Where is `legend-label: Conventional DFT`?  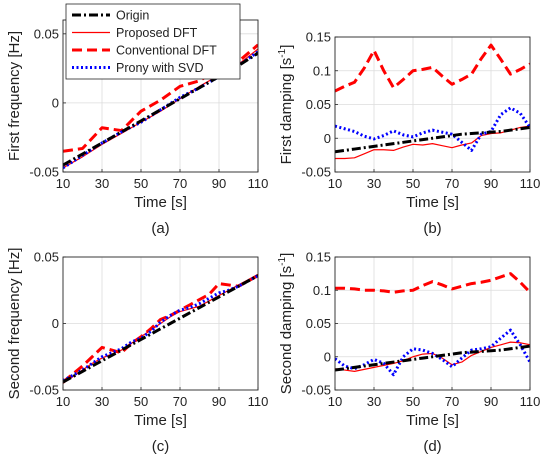
legend-label: Conventional DFT is located at coordinates (166, 51).